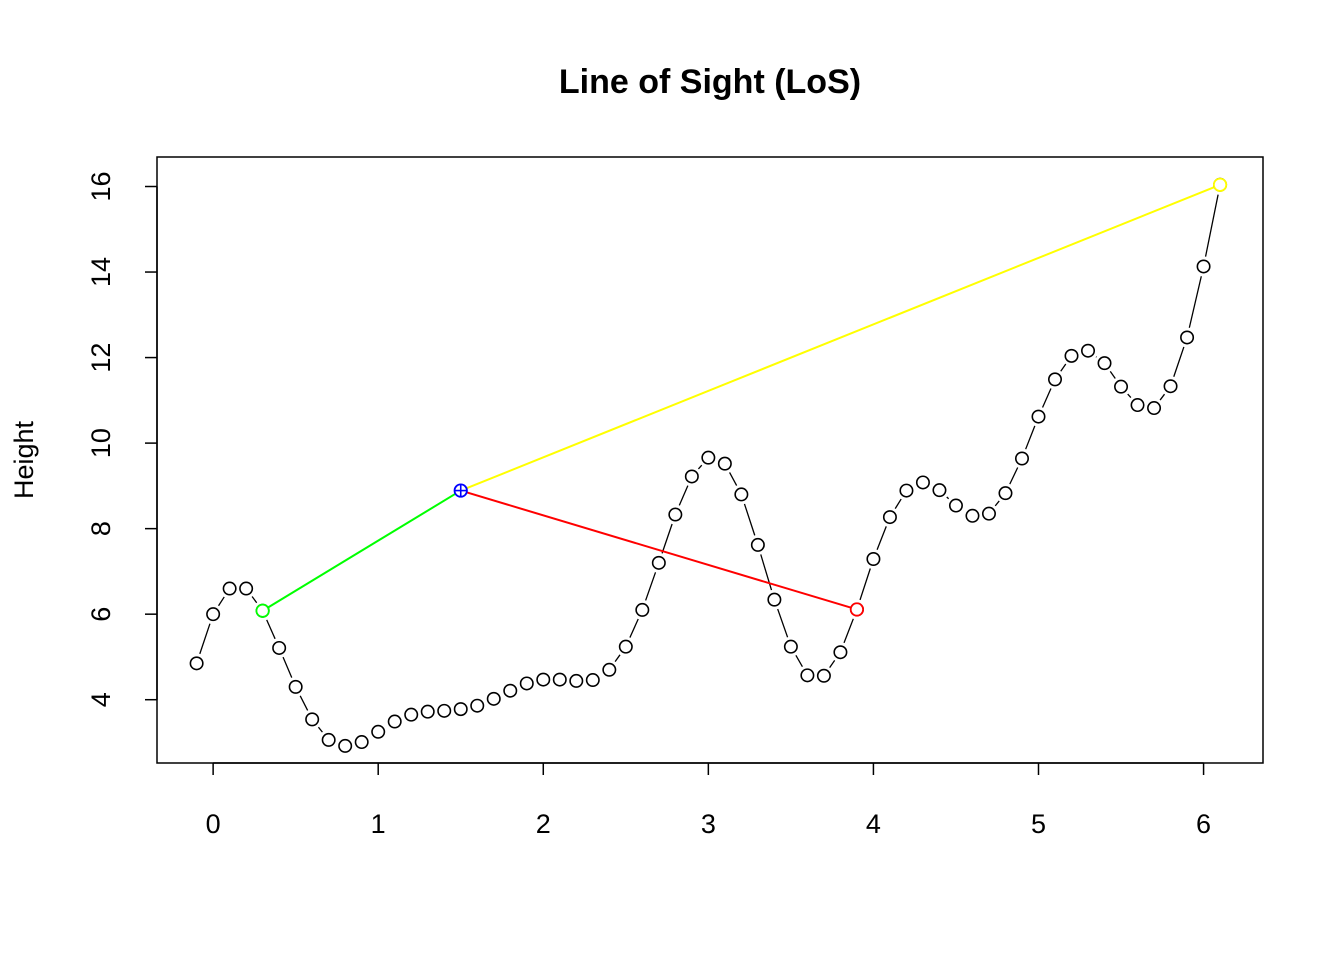 This screenshot has height=960, width=1344. What do you see at coordinates (101, 443) in the screenshot?
I see `y-tick-label: 10` at bounding box center [101, 443].